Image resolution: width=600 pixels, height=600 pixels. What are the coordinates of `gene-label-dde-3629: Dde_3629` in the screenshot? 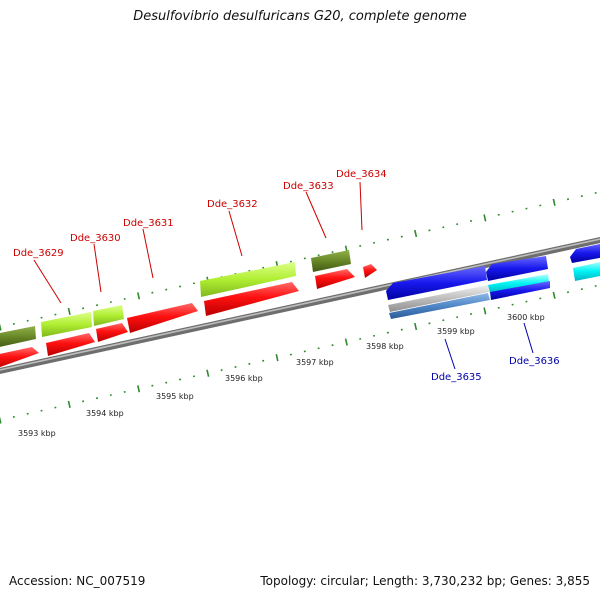 It's located at (38, 253).